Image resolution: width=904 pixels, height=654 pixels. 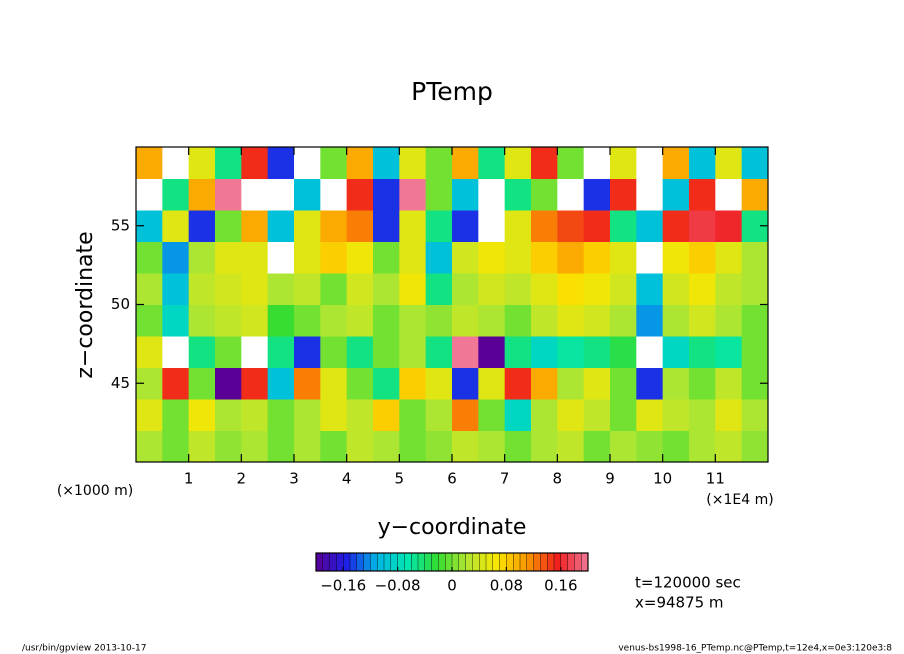 What do you see at coordinates (560, 586) in the screenshot?
I see `colorbar-tick-label: 0.16` at bounding box center [560, 586].